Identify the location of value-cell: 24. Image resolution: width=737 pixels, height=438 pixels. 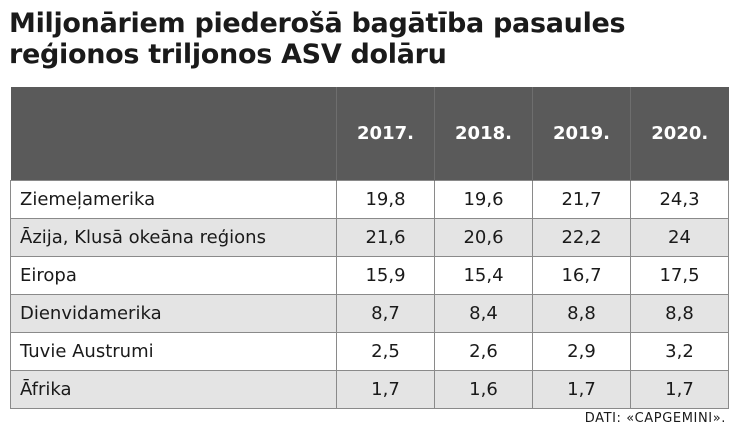
(679, 237).